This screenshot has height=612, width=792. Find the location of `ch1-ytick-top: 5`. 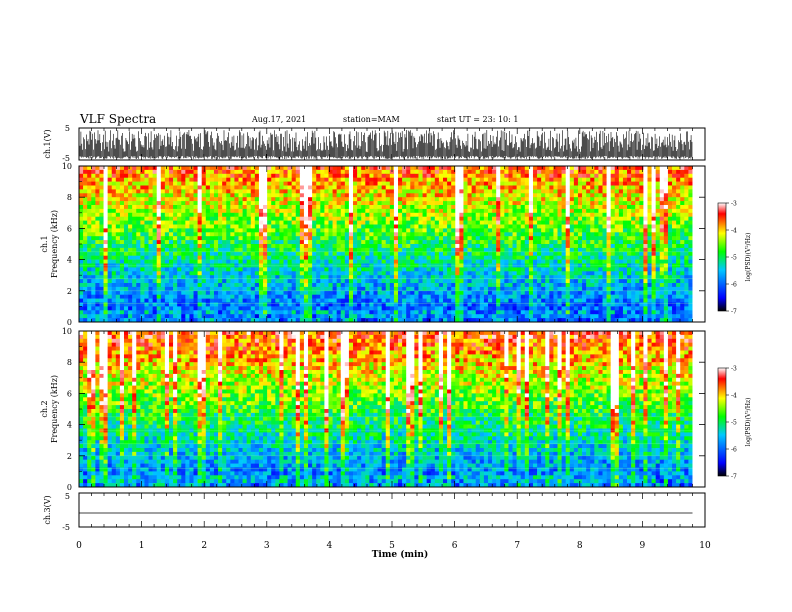

ch1-ytick-top: 5 is located at coordinates (67, 128).